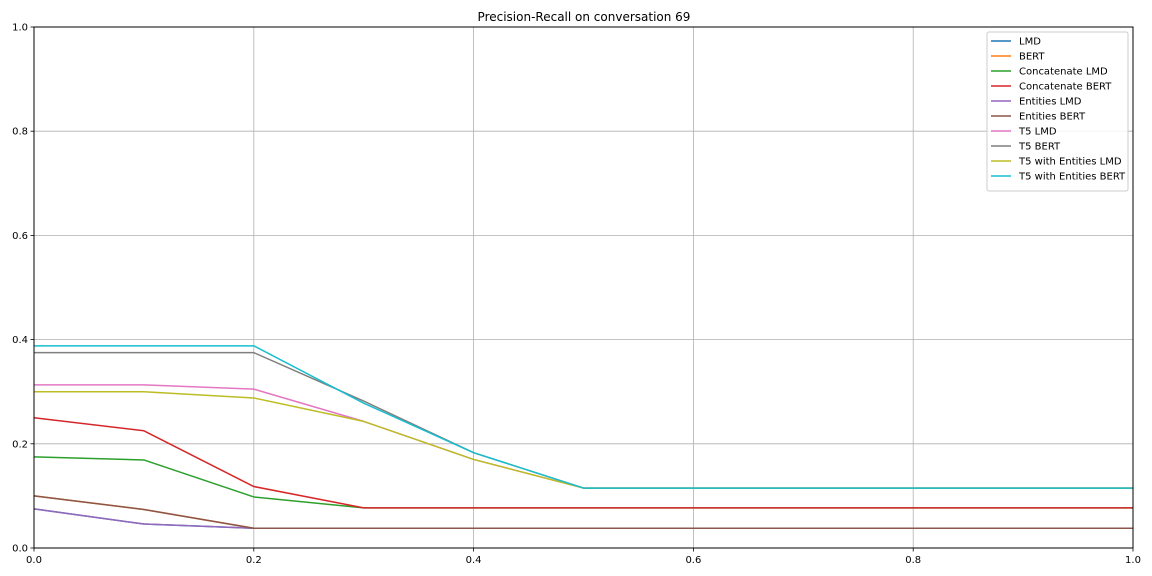 The image size is (1152, 576). I want to click on y-tick-label: 0.4, so click(20, 340).